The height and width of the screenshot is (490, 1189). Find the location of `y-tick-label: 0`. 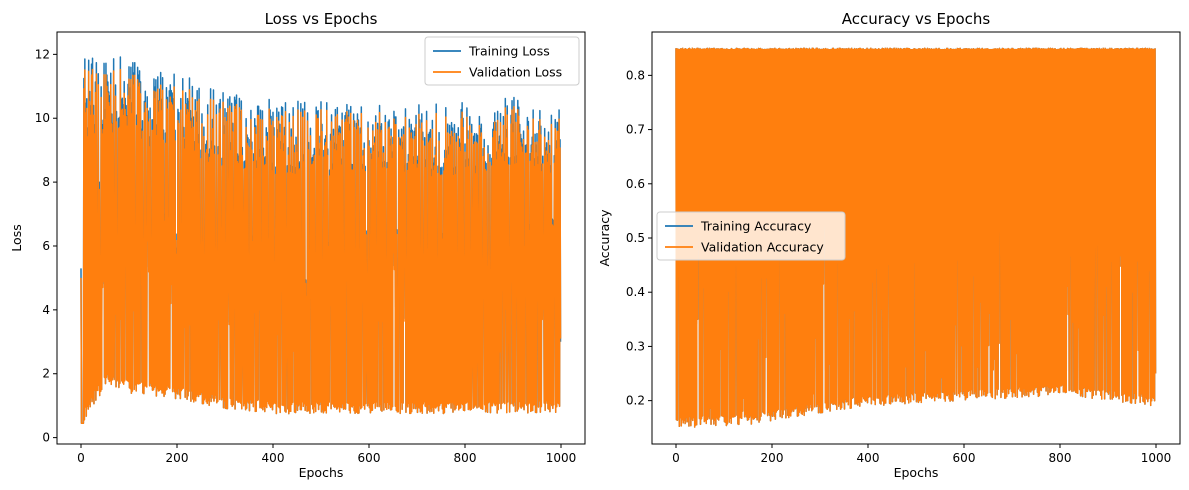

y-tick-label: 0 is located at coordinates (46, 438).